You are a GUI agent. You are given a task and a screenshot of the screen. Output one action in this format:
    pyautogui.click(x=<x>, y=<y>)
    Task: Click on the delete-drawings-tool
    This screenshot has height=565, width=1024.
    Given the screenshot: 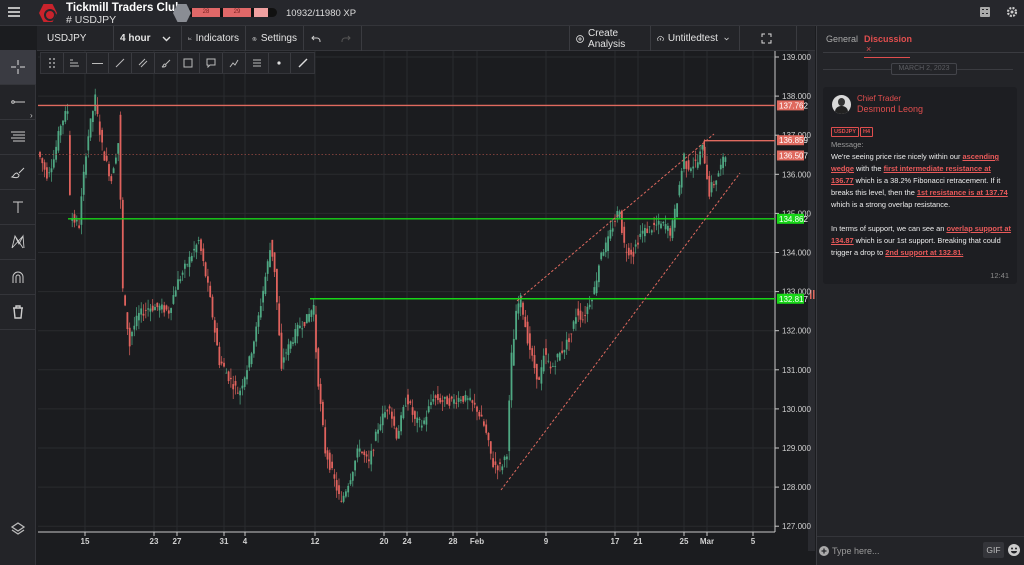 What is the action you would take?
    pyautogui.click(x=18, y=312)
    